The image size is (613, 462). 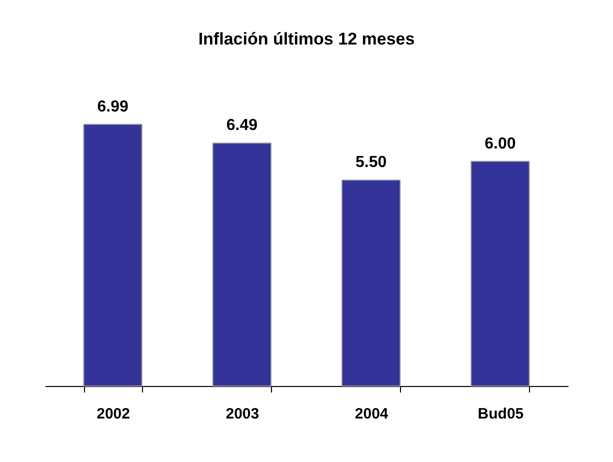 What do you see at coordinates (306, 38) in the screenshot?
I see `chart-title: Inflación últimos 12 meses` at bounding box center [306, 38].